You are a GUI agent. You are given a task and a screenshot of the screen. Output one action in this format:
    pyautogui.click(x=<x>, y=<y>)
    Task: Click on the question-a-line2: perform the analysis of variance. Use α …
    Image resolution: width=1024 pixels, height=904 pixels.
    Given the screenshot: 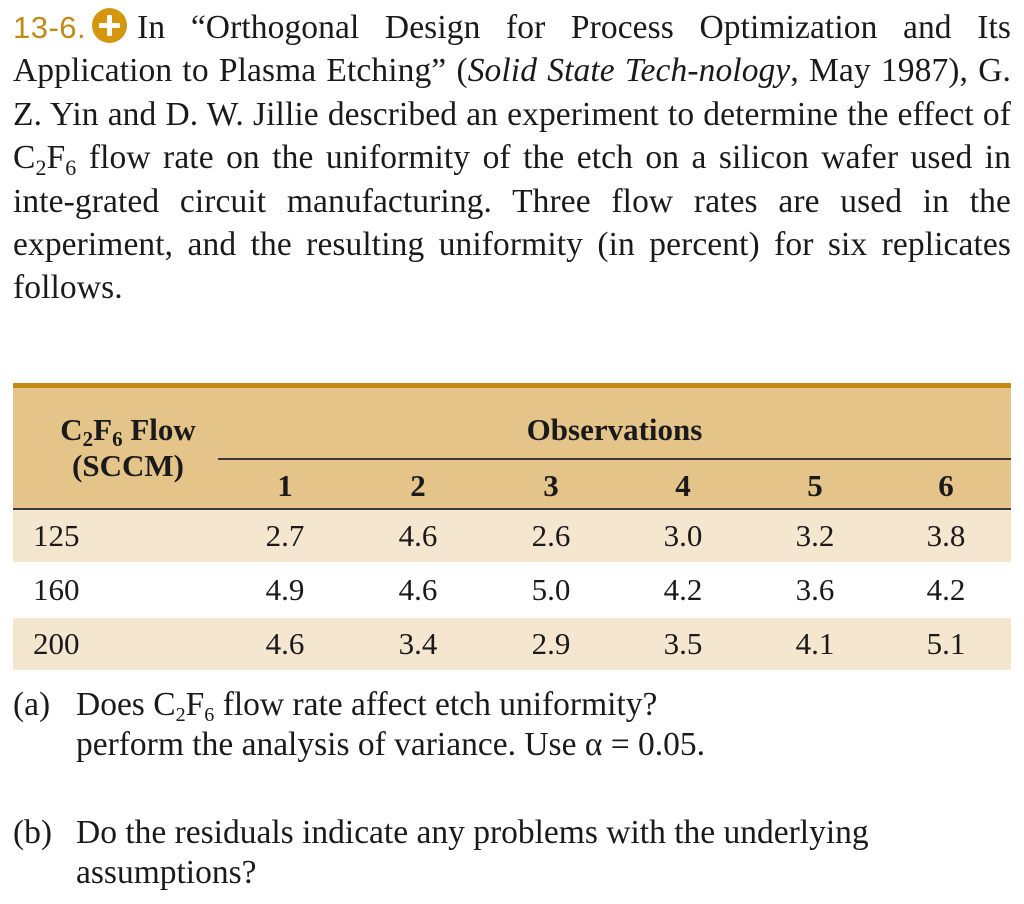 What is the action you would take?
    pyautogui.click(x=391, y=744)
    